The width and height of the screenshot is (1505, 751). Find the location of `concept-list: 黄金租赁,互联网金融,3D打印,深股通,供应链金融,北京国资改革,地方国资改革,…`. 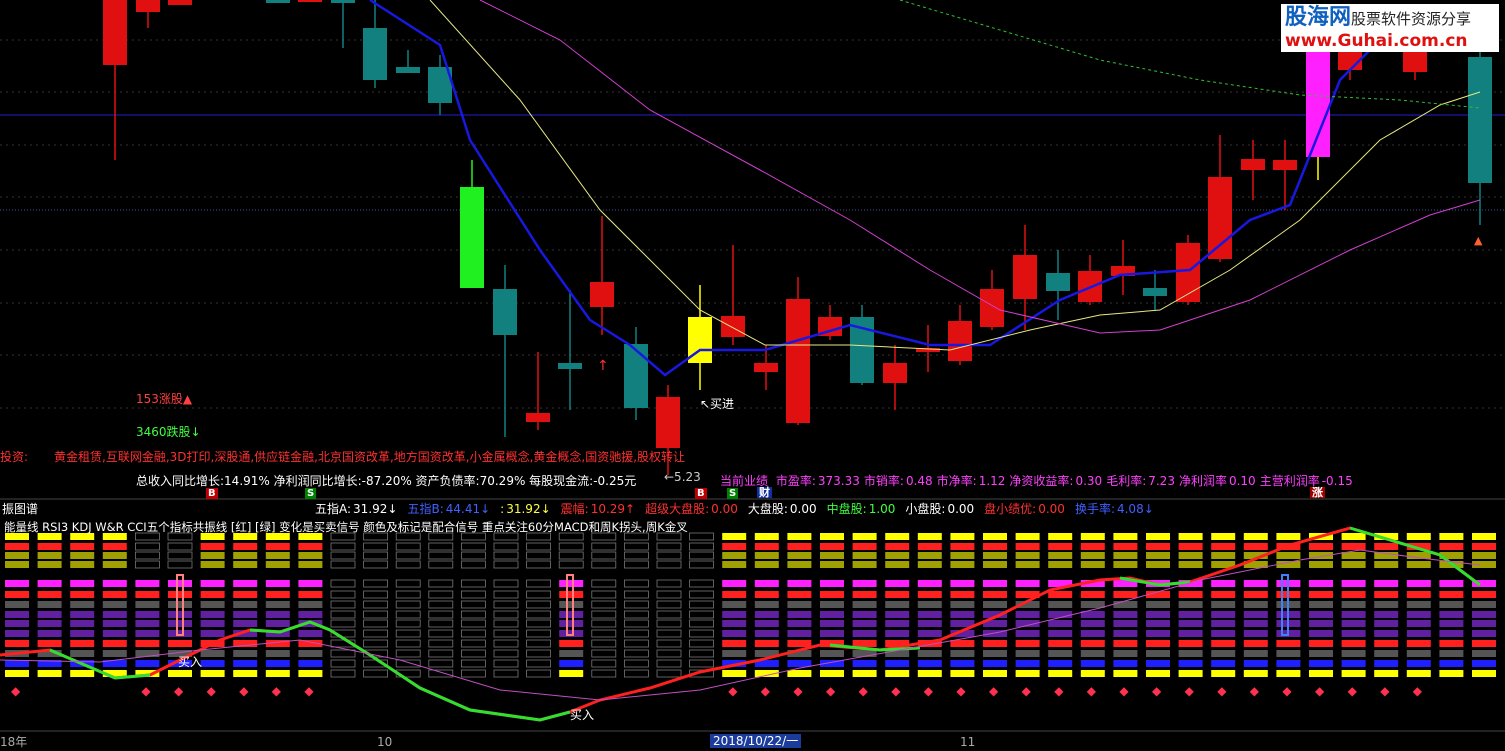

concept-list: 黄金租赁,互联网金融,3D打印,深股通,供应链金融,北京国资改革,地方国资改革,… is located at coordinates (370, 457).